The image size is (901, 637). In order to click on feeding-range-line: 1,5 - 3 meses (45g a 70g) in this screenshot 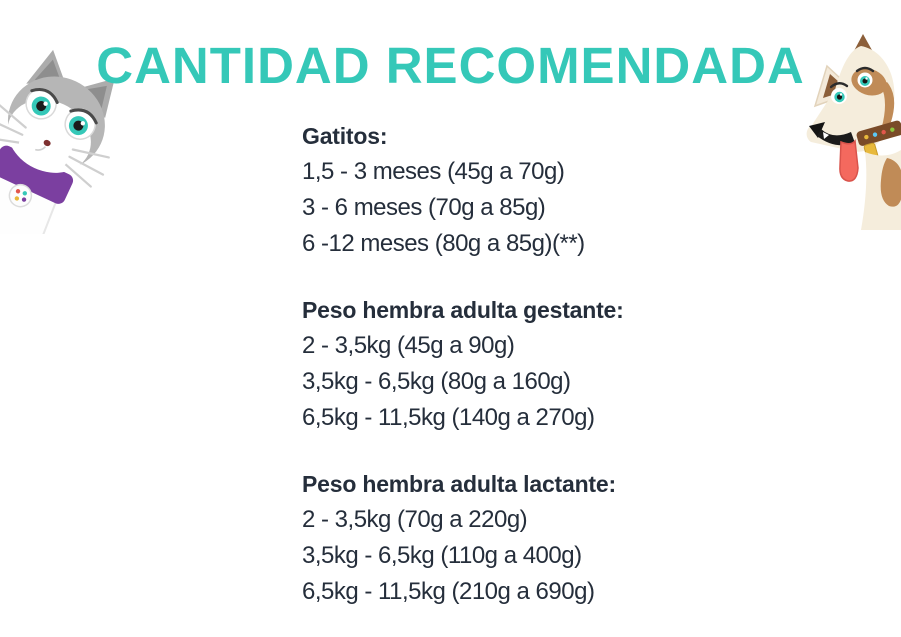, I will do `click(433, 171)`.